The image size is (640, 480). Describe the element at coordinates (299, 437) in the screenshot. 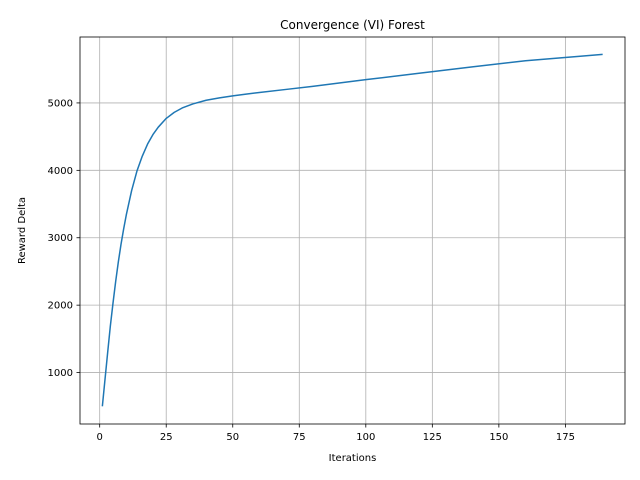

I see `x-tick-label: 75` at that location.